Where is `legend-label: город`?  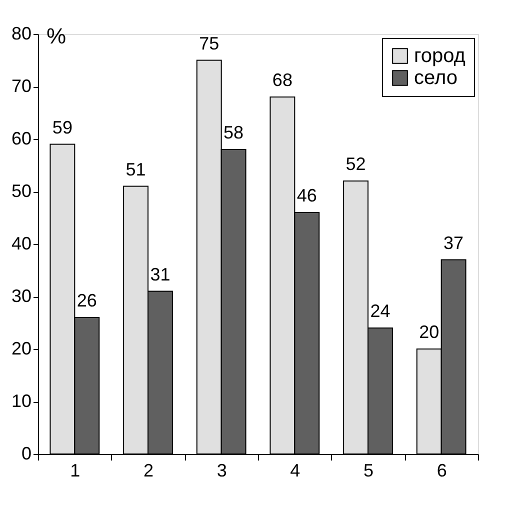 legend-label: город is located at coordinates (440, 56).